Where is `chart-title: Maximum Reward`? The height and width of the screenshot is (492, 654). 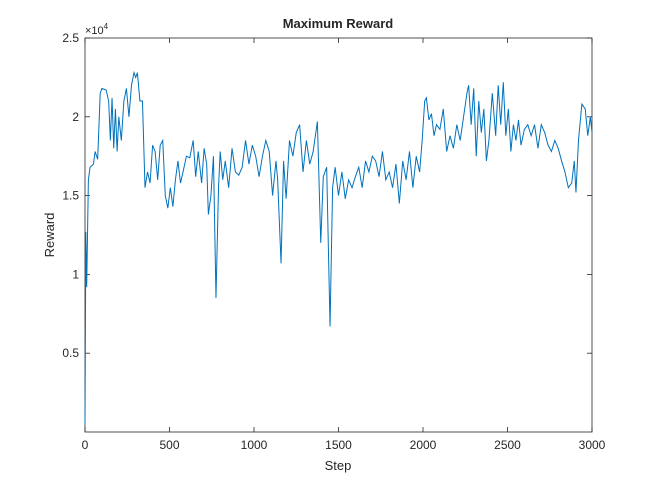 chart-title: Maximum Reward is located at coordinates (338, 23).